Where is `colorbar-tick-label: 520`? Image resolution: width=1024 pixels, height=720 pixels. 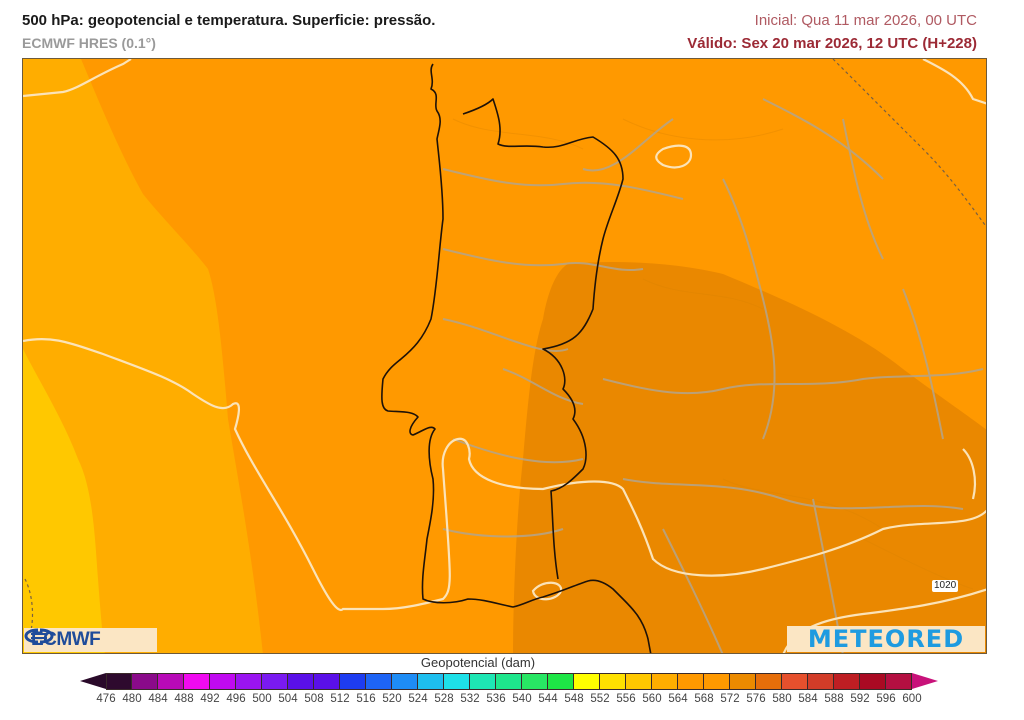
colorbar-tick-label: 520 is located at coordinates (392, 699).